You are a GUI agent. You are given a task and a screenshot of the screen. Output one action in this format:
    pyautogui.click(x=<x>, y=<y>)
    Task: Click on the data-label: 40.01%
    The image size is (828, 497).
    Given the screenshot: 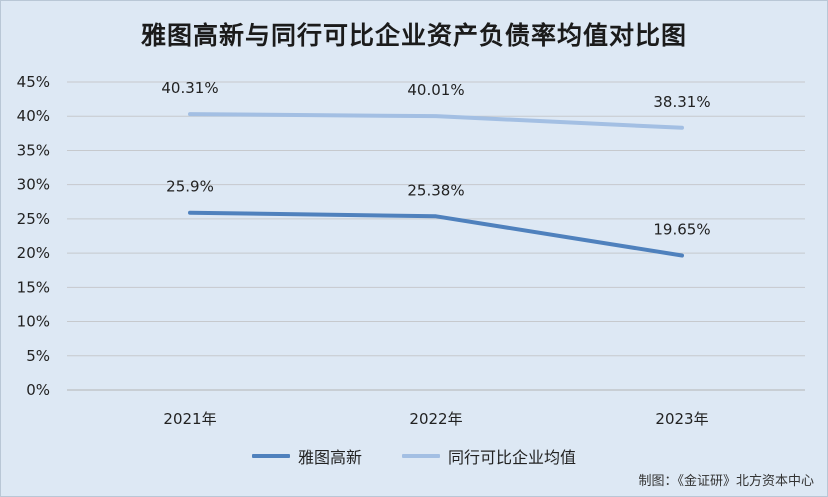 What is the action you would take?
    pyautogui.click(x=435, y=90)
    